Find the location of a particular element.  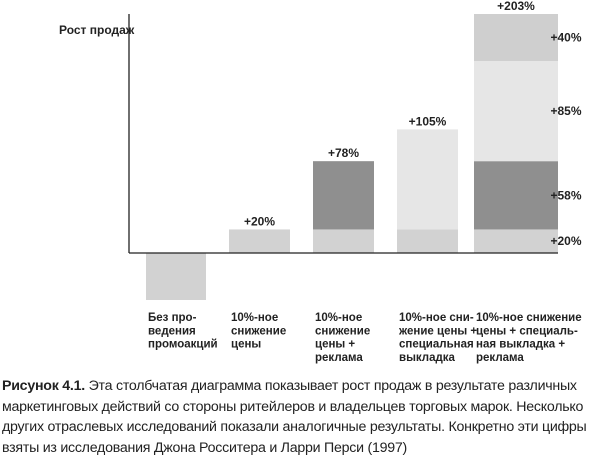

category-label-3-0: 10%-ное сни- is located at coordinates (436, 318).